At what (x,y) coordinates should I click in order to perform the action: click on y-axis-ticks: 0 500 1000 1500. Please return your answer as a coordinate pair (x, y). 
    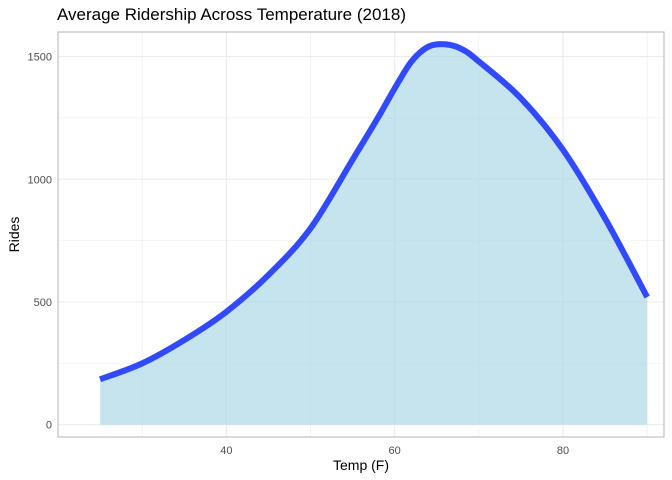
    Looking at the image, I should click on (40, 242).